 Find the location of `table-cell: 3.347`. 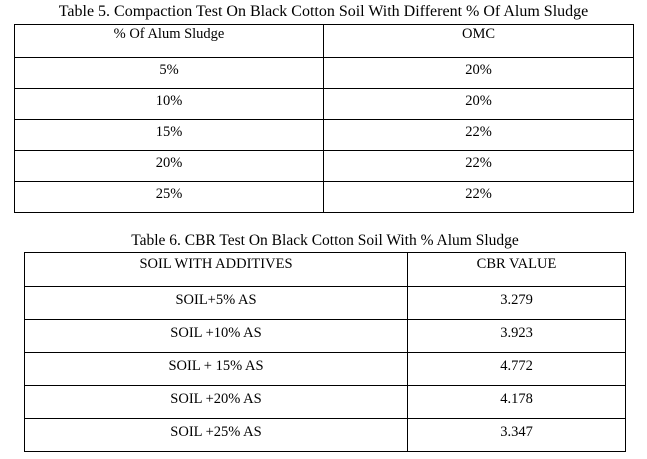

table-cell: 3.347 is located at coordinates (516, 435).